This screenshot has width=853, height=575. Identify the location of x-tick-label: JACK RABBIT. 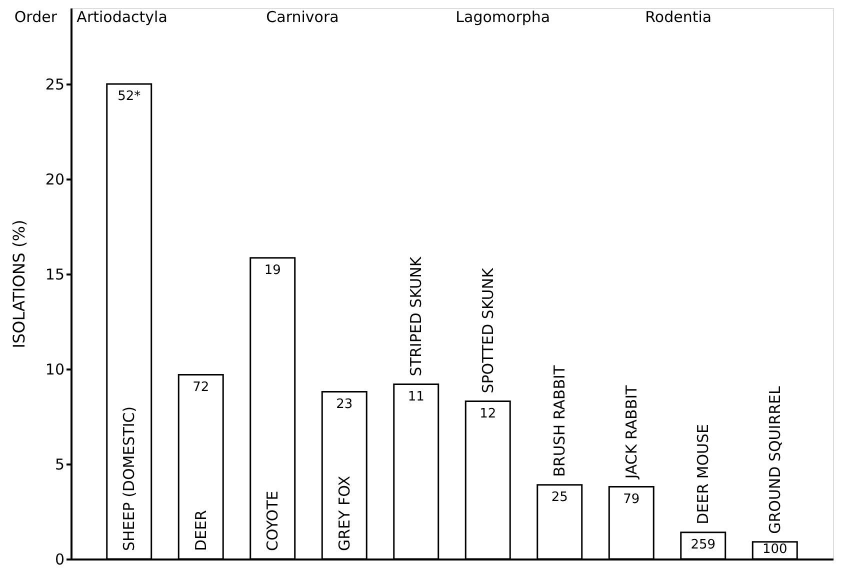
(631, 432).